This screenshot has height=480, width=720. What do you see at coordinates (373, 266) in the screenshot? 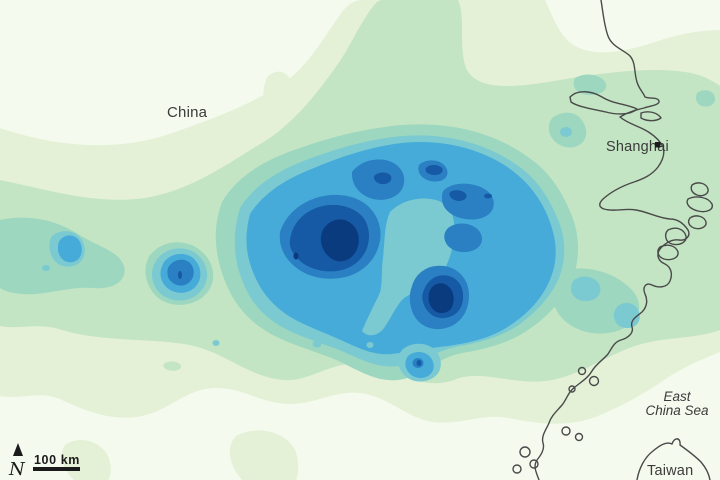
I see `precip-level-8-region` at bounding box center [373, 266].